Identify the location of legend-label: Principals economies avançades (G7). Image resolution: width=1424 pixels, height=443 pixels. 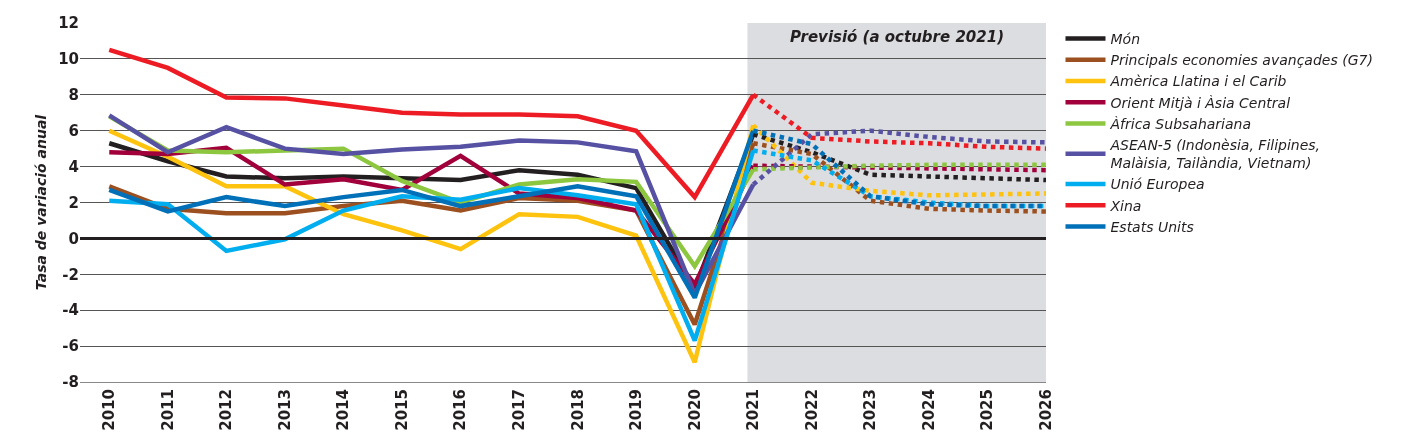
(1241, 60).